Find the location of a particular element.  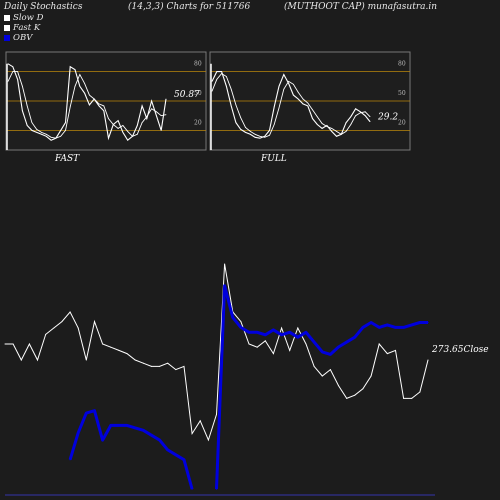

chart-params: (14,3,3) Charts for 511766 is located at coordinates (189, 7).